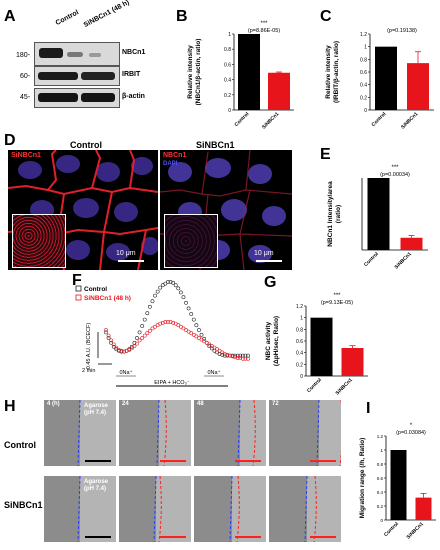 The image size is (440, 550). Describe the element at coordinates (51, 53) in the screenshot. I see `band-nbcn1-lane1` at that location.